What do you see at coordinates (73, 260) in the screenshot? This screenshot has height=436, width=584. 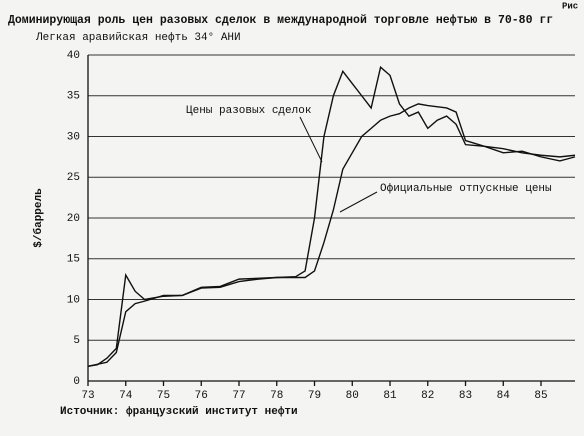 I see `y-tick-label: 15` at bounding box center [73, 260].